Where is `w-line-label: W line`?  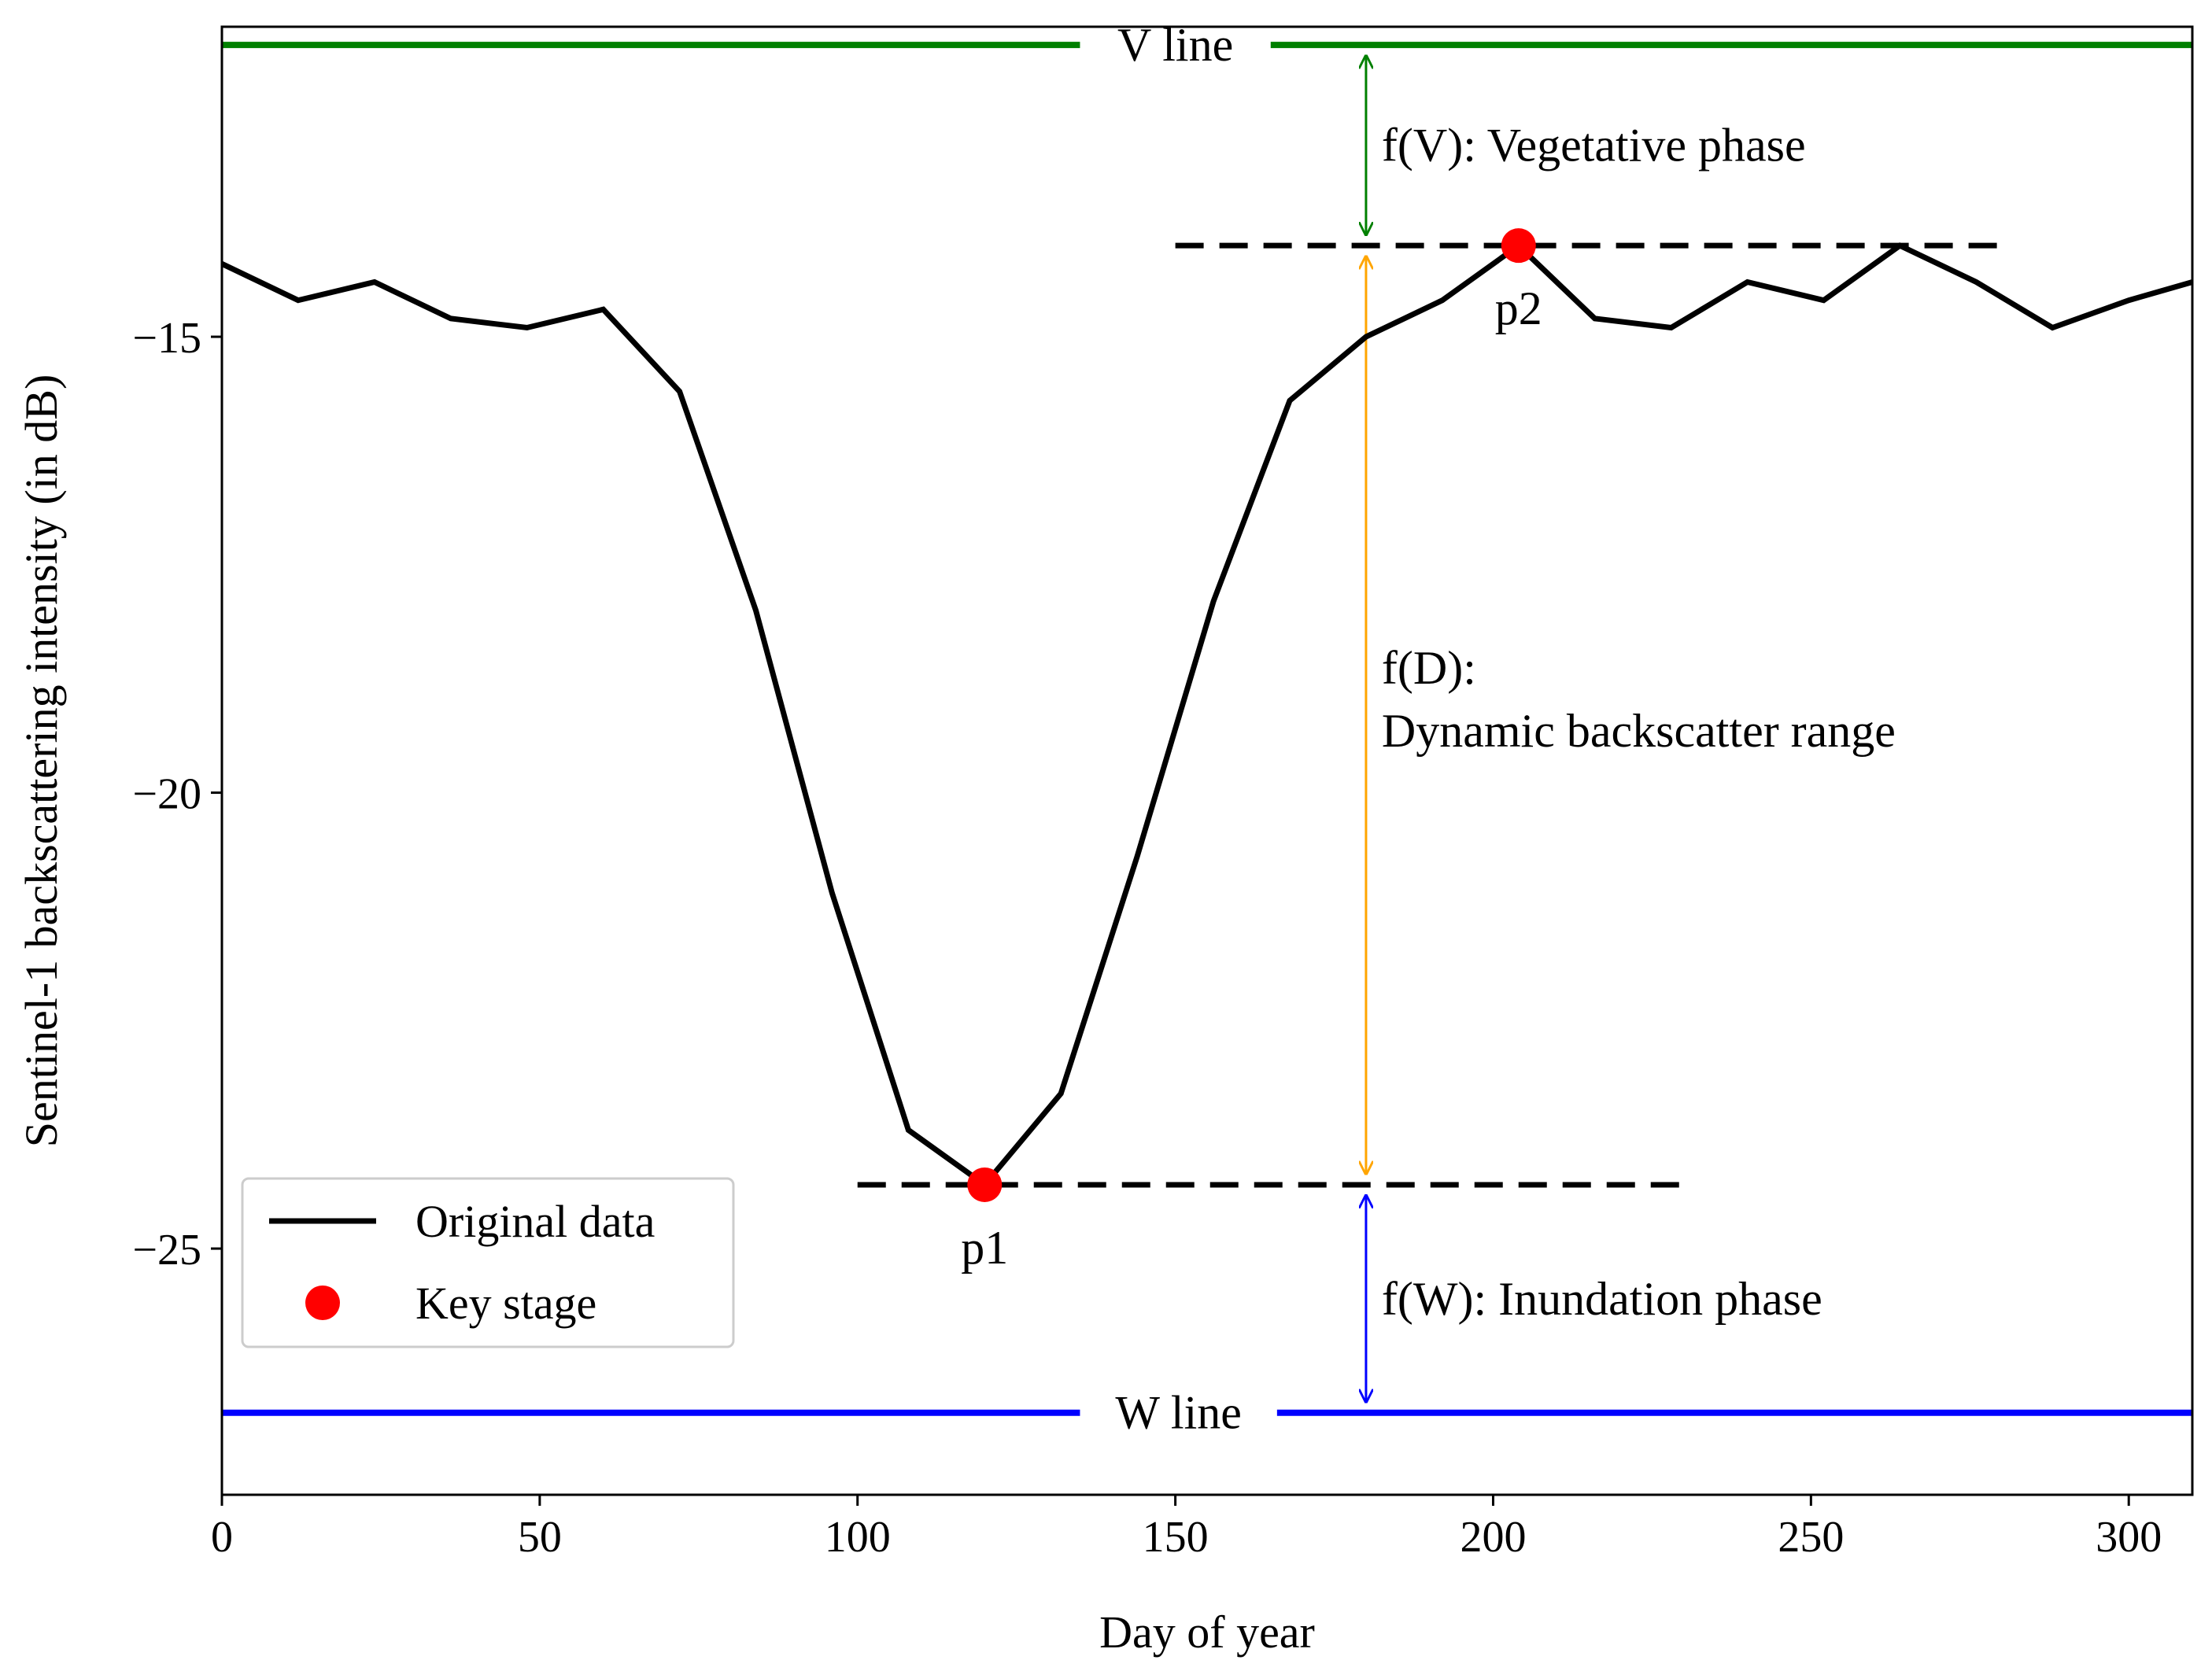 w-line-label: W line is located at coordinates (1178, 1413).